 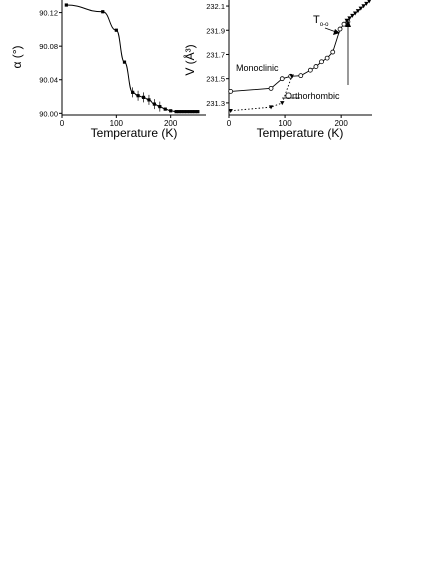 I want to click on monoclinic-annotation: Monoclinic, so click(x=257, y=68).